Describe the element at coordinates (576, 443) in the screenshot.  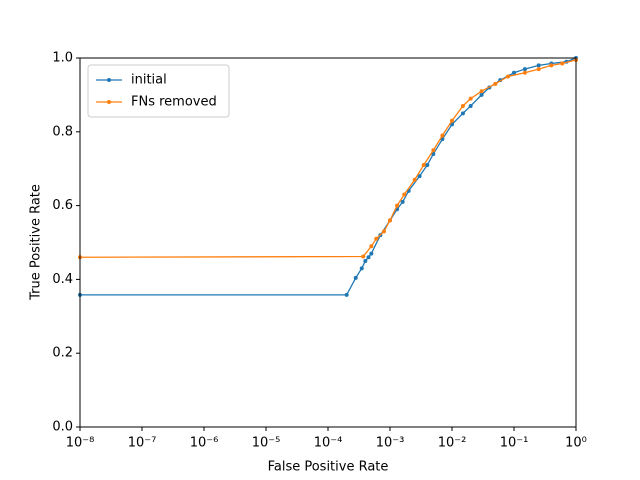
I see `x-tick-label: 10⁰` at that location.